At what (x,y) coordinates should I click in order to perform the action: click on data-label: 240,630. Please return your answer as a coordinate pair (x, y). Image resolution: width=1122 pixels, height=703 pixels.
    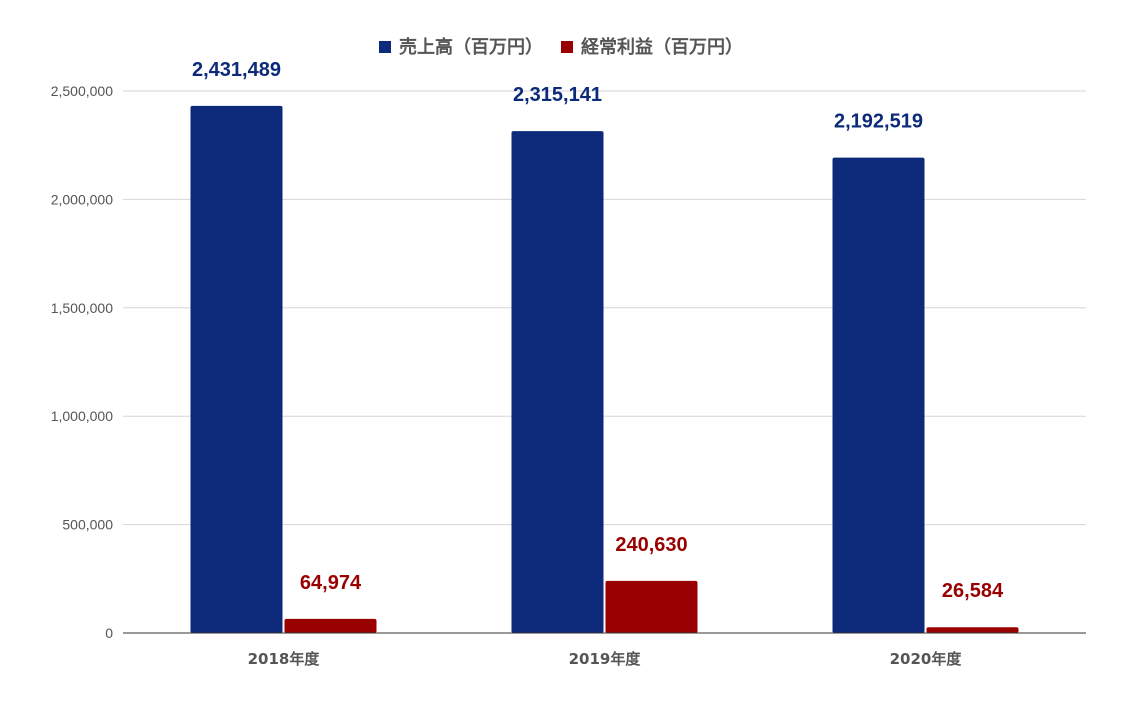
    Looking at the image, I should click on (651, 545).